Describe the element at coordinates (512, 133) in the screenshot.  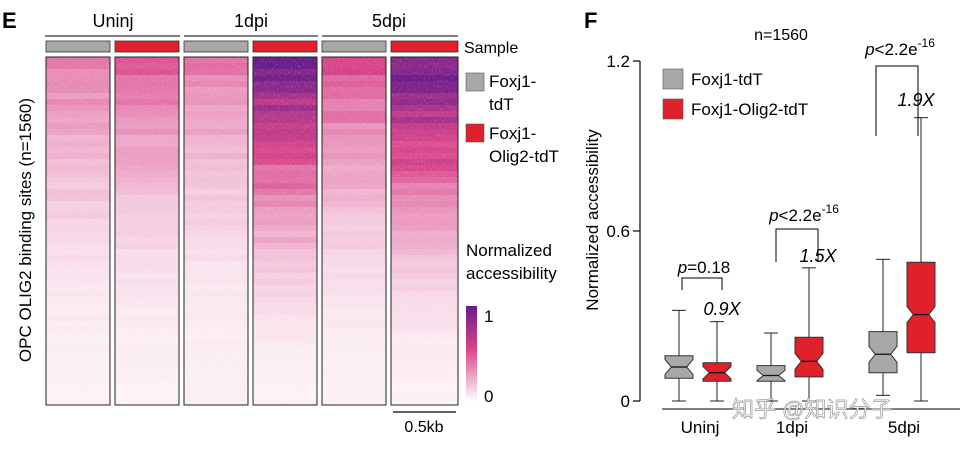
I see `legend-olig2-line1: Foxj1-` at that location.